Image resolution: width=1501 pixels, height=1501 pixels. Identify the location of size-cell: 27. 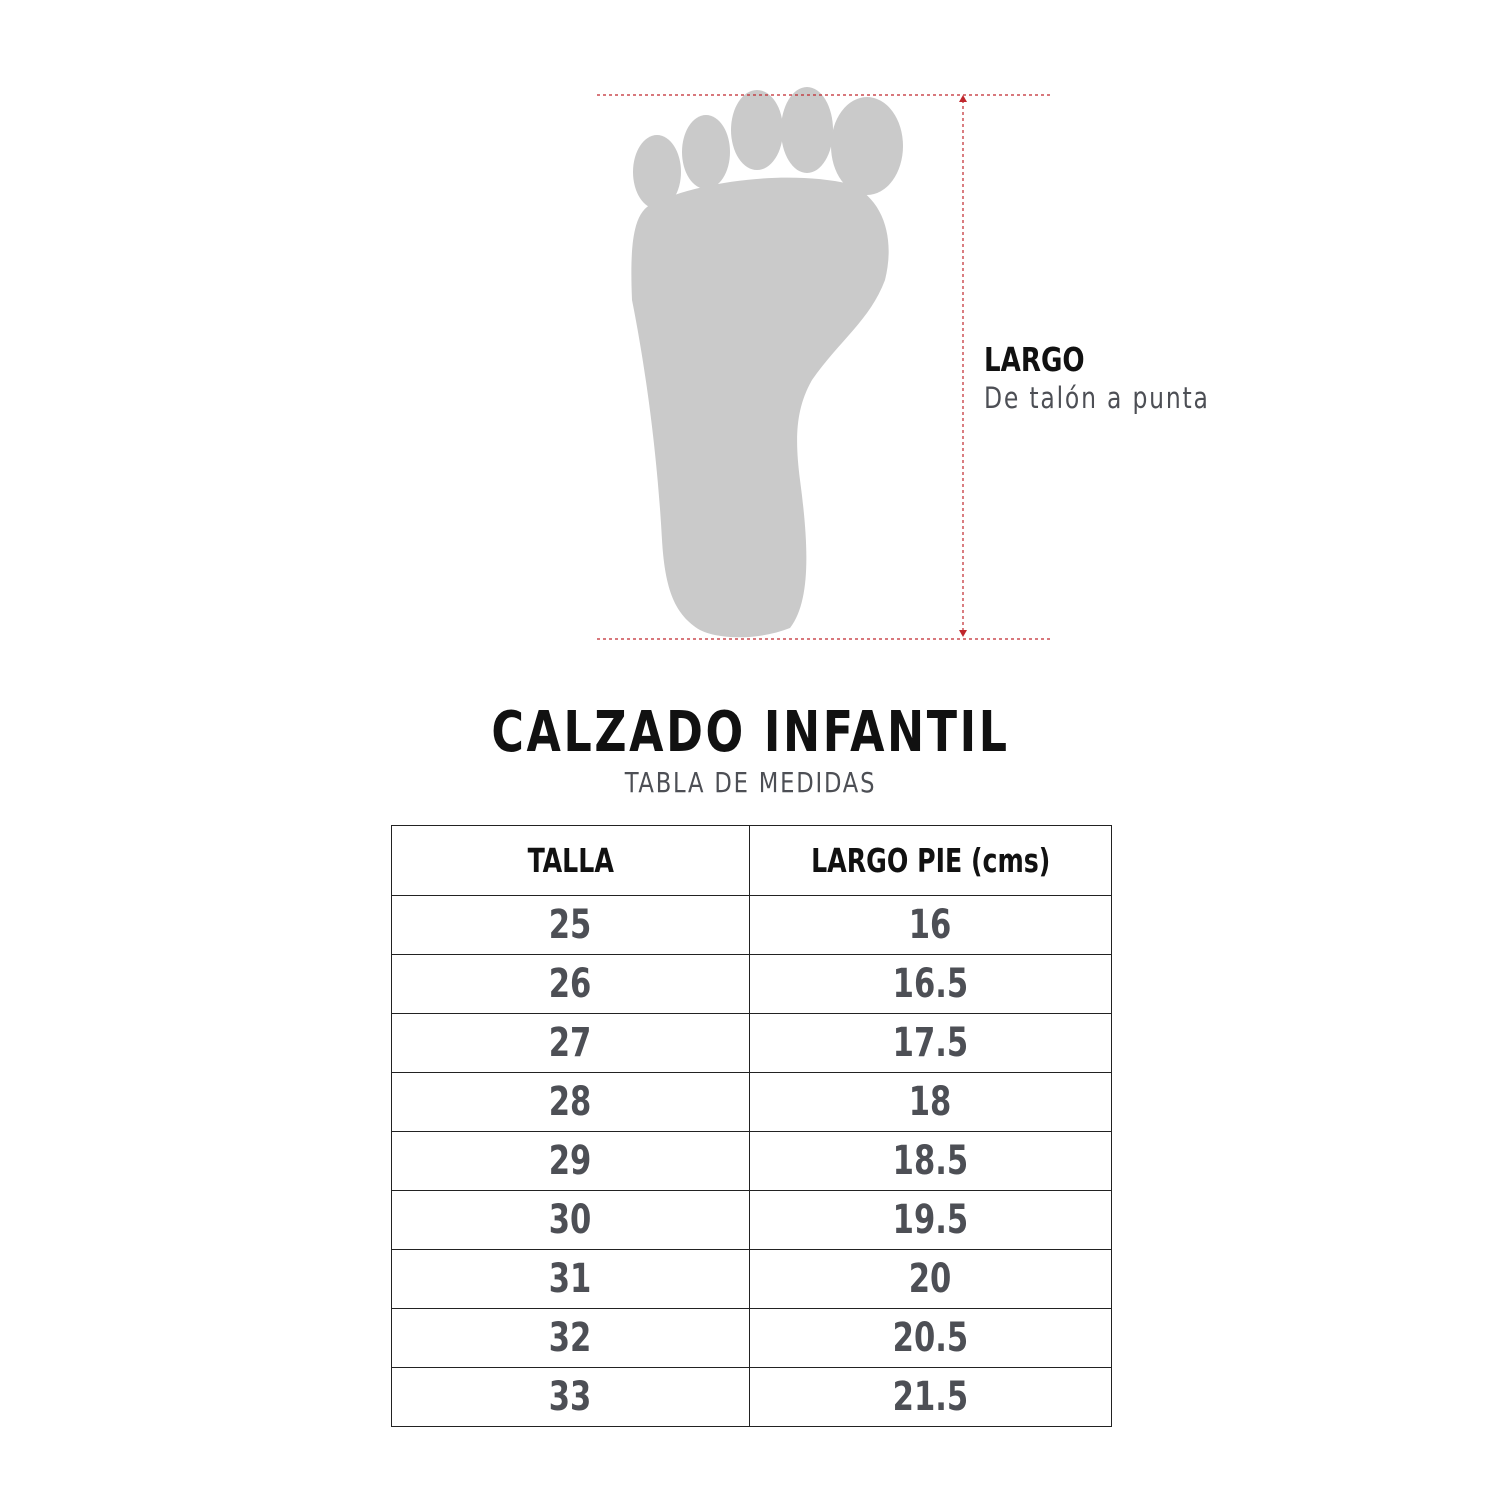
(570, 1043).